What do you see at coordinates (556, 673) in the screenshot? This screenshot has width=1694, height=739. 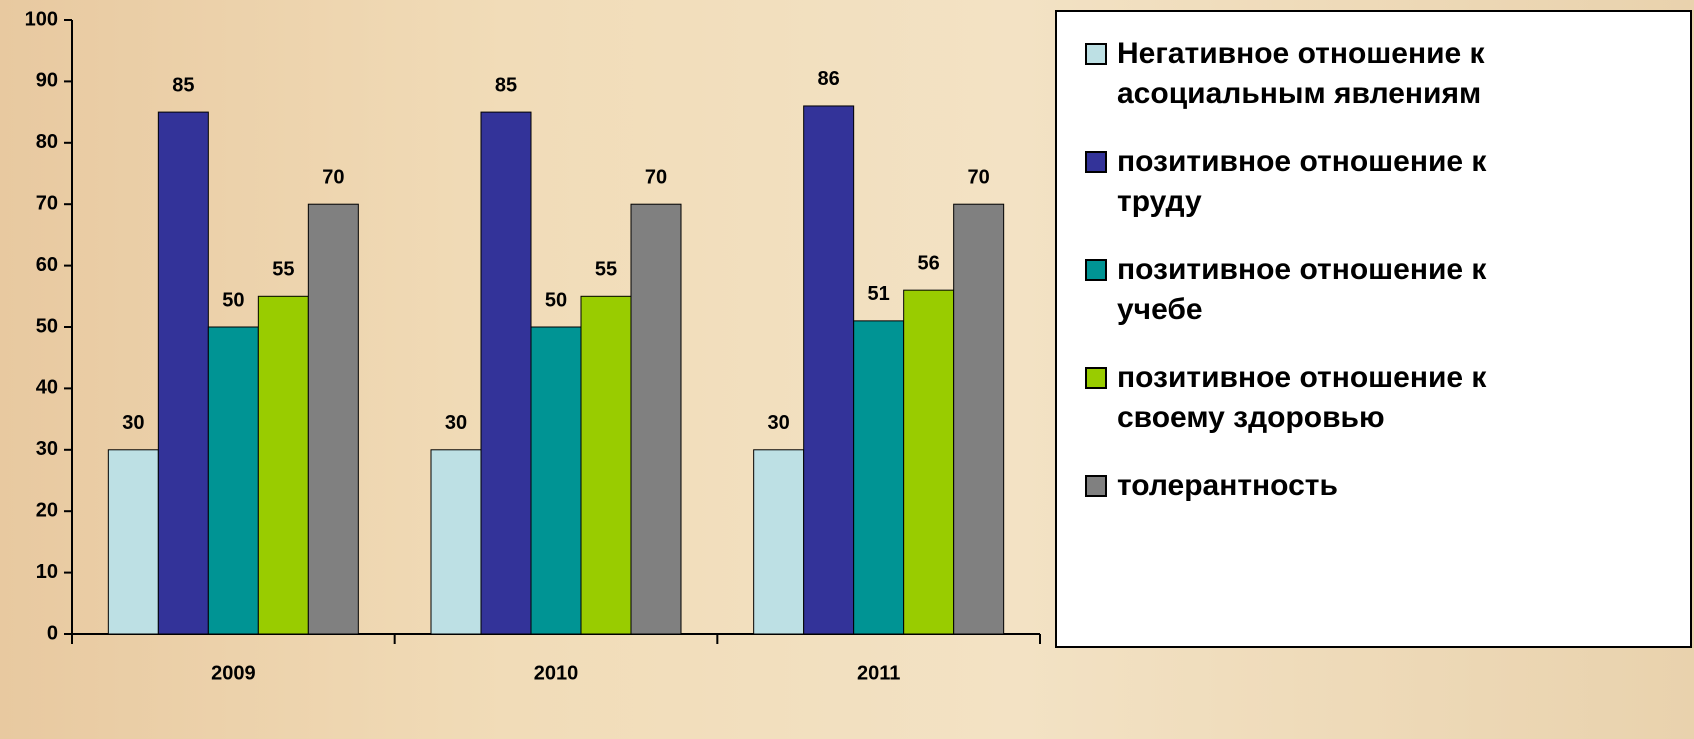 I see `x-tick-label: 2010` at bounding box center [556, 673].